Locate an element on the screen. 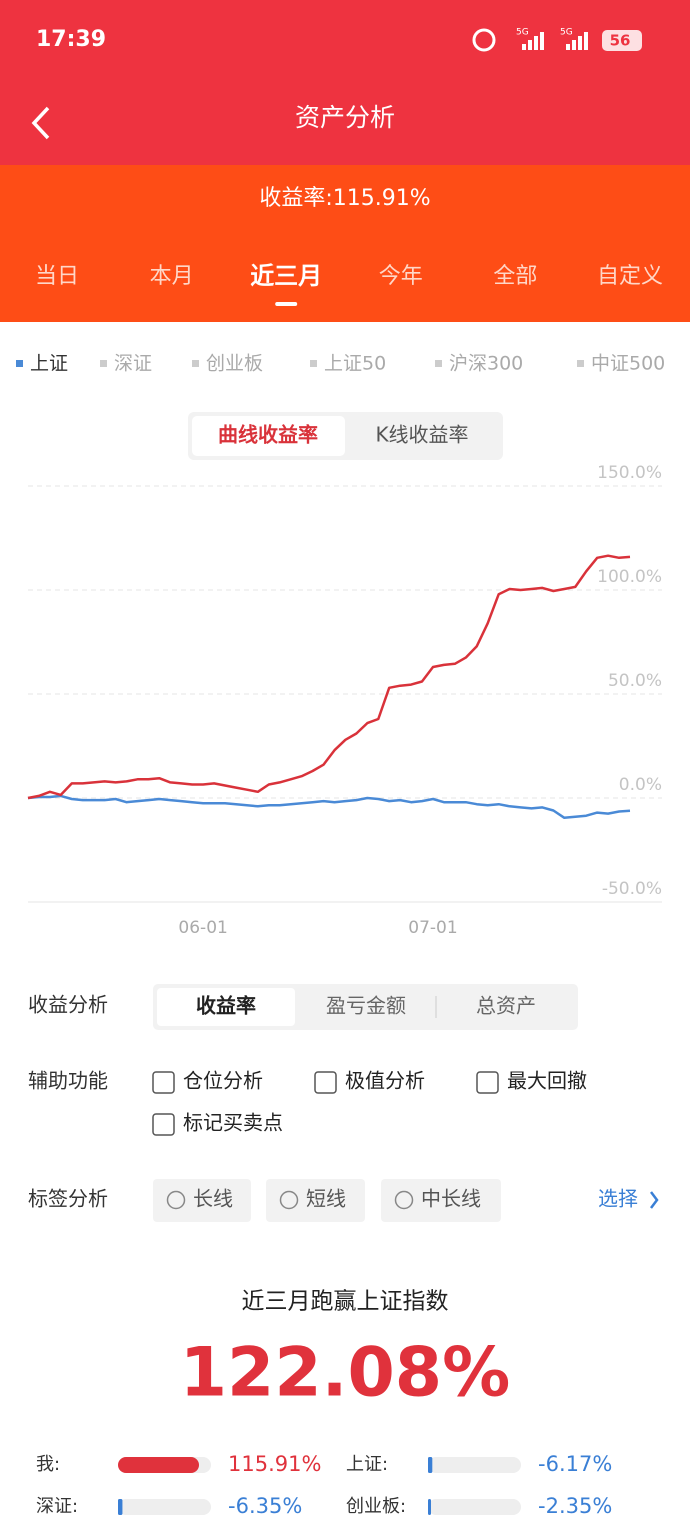 Image resolution: width=690 pixels, height=1533 pixels. mode-tab: K线收益率 is located at coordinates (421, 435).